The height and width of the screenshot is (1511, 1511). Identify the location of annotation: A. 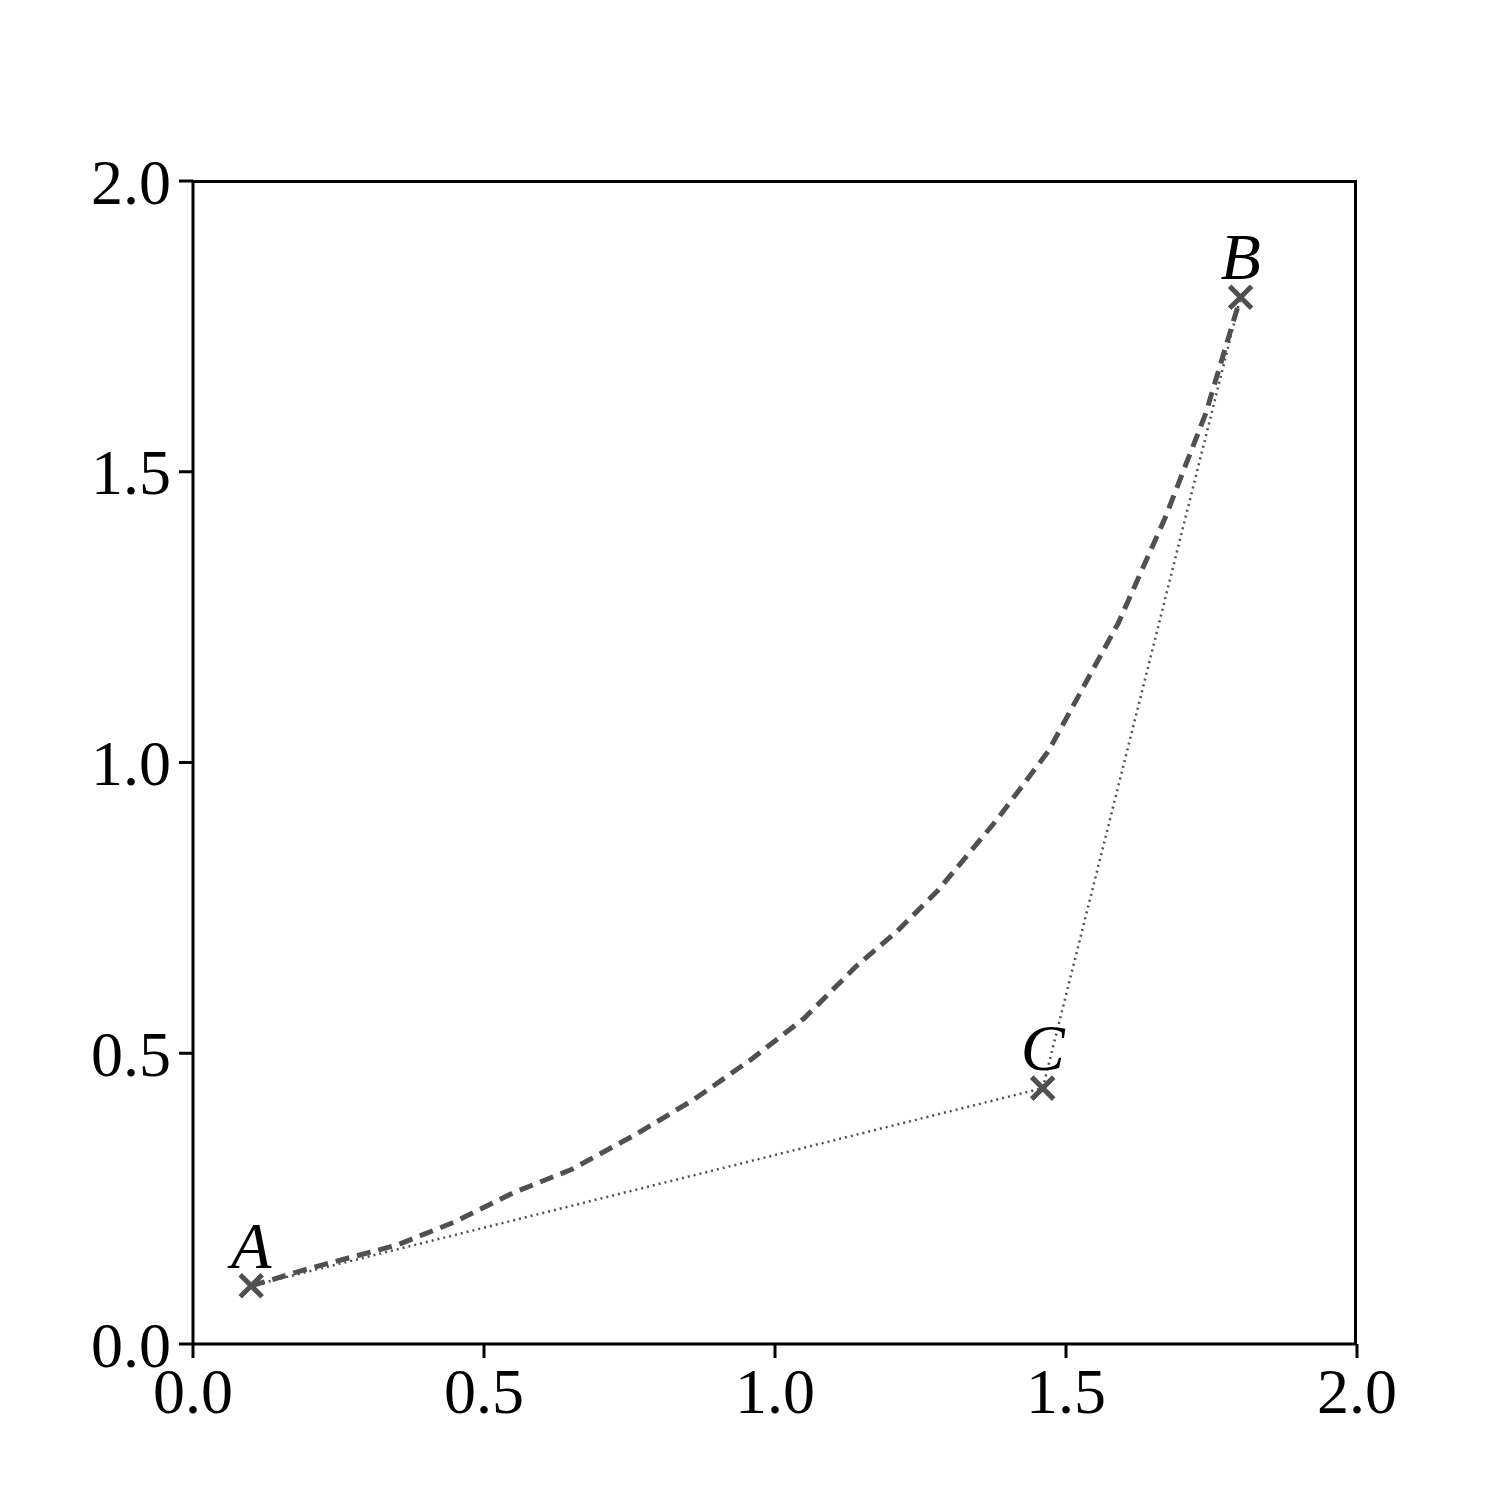
(250, 1245).